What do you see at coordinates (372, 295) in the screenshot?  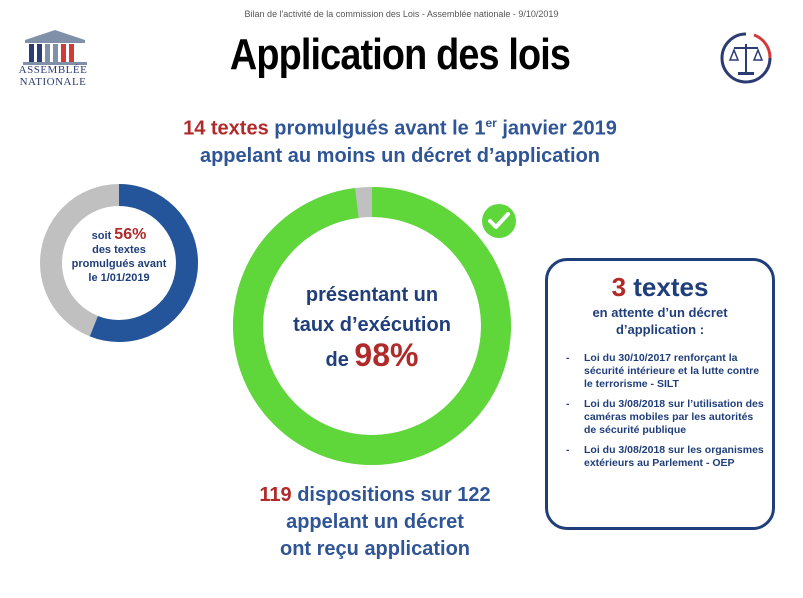 I see `big-line1: présentant un` at bounding box center [372, 295].